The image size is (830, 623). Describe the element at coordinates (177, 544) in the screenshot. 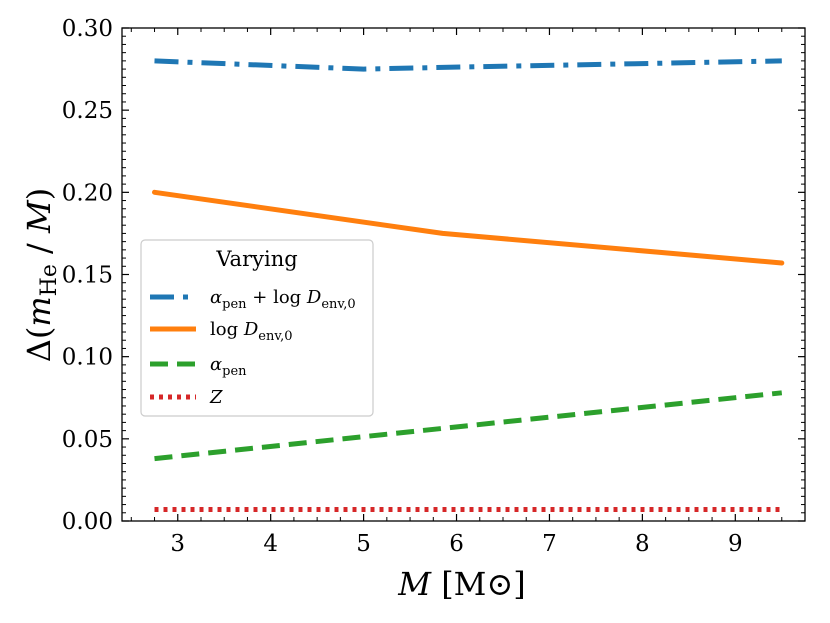

I see `x-tick-label: 3` at that location.